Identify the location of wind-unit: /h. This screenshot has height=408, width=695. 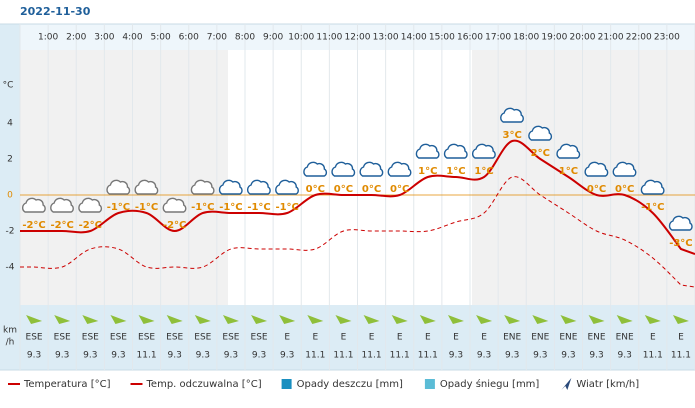
(10, 343).